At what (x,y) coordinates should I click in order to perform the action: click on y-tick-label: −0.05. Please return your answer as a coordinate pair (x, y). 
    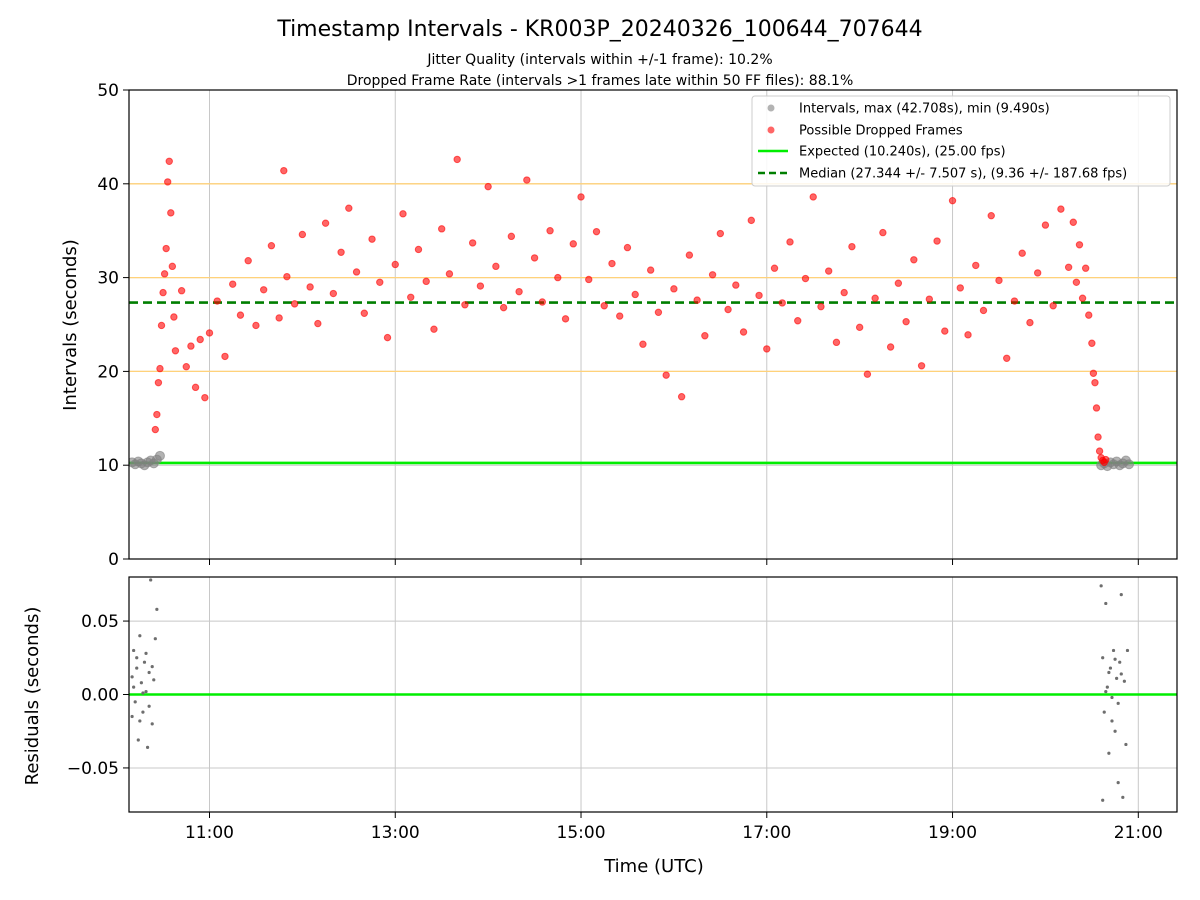
    Looking at the image, I should click on (93, 769).